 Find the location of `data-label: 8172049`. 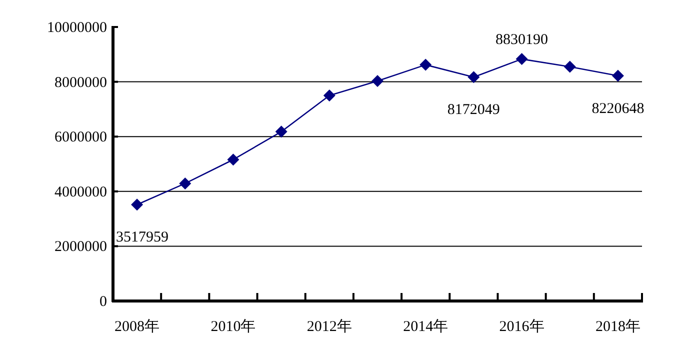

data-label: 8172049 is located at coordinates (473, 110).